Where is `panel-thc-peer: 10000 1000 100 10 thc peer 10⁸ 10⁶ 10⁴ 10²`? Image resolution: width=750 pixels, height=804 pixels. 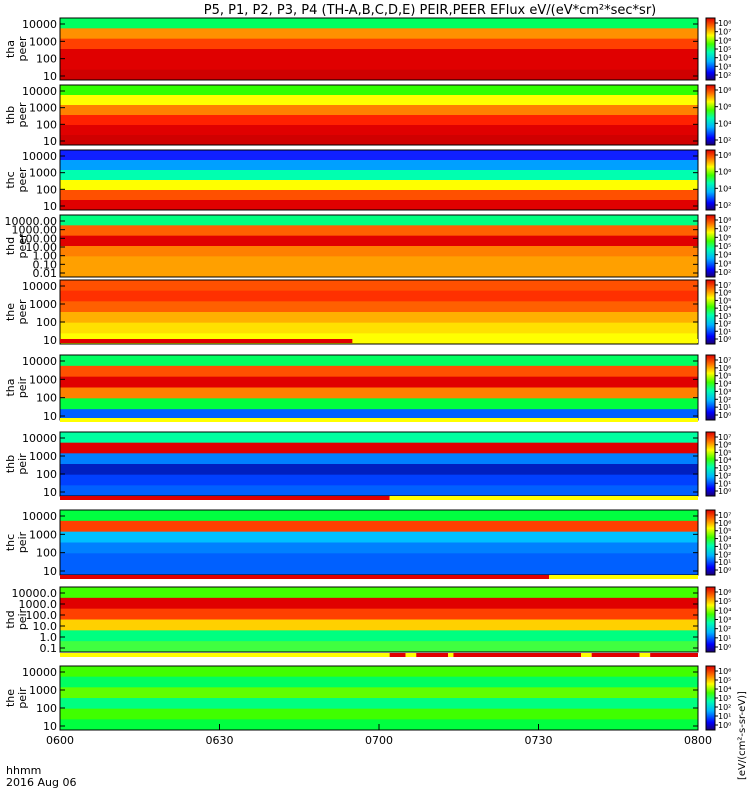
panel-thc-peer: 10000 1000 100 10 thc peer 10⁸ 10⁶ 10⁴ 10² is located at coordinates (367, 181).